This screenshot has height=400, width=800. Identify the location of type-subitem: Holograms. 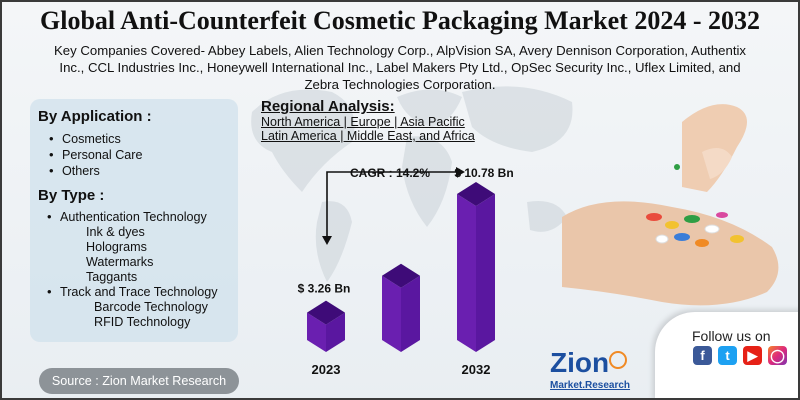
(116, 247).